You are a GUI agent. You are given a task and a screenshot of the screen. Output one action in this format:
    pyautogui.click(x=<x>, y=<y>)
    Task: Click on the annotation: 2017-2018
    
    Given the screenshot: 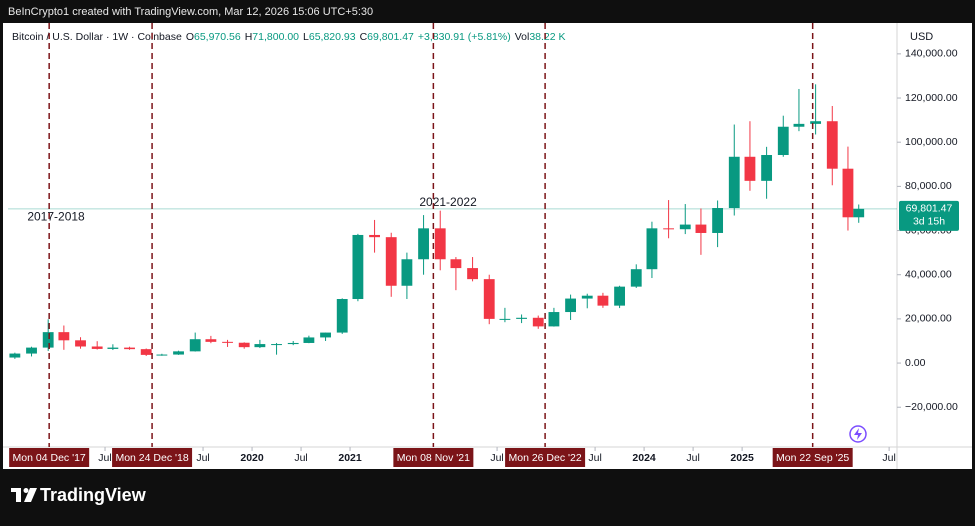 What is the action you would take?
    pyautogui.click(x=56, y=216)
    